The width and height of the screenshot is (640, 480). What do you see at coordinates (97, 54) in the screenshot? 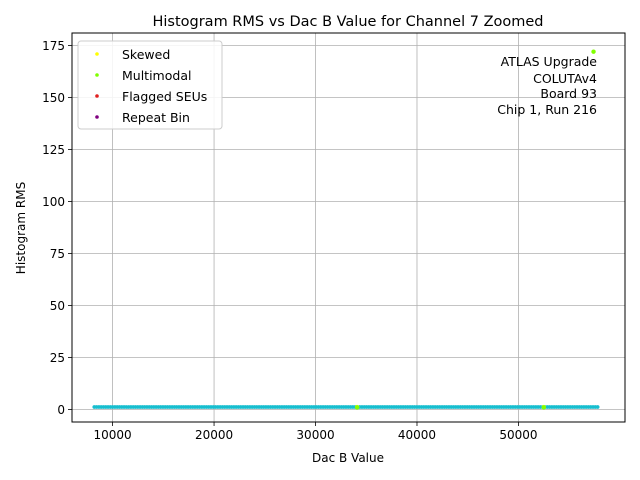
I see `legend-marker-skewed` at bounding box center [97, 54].